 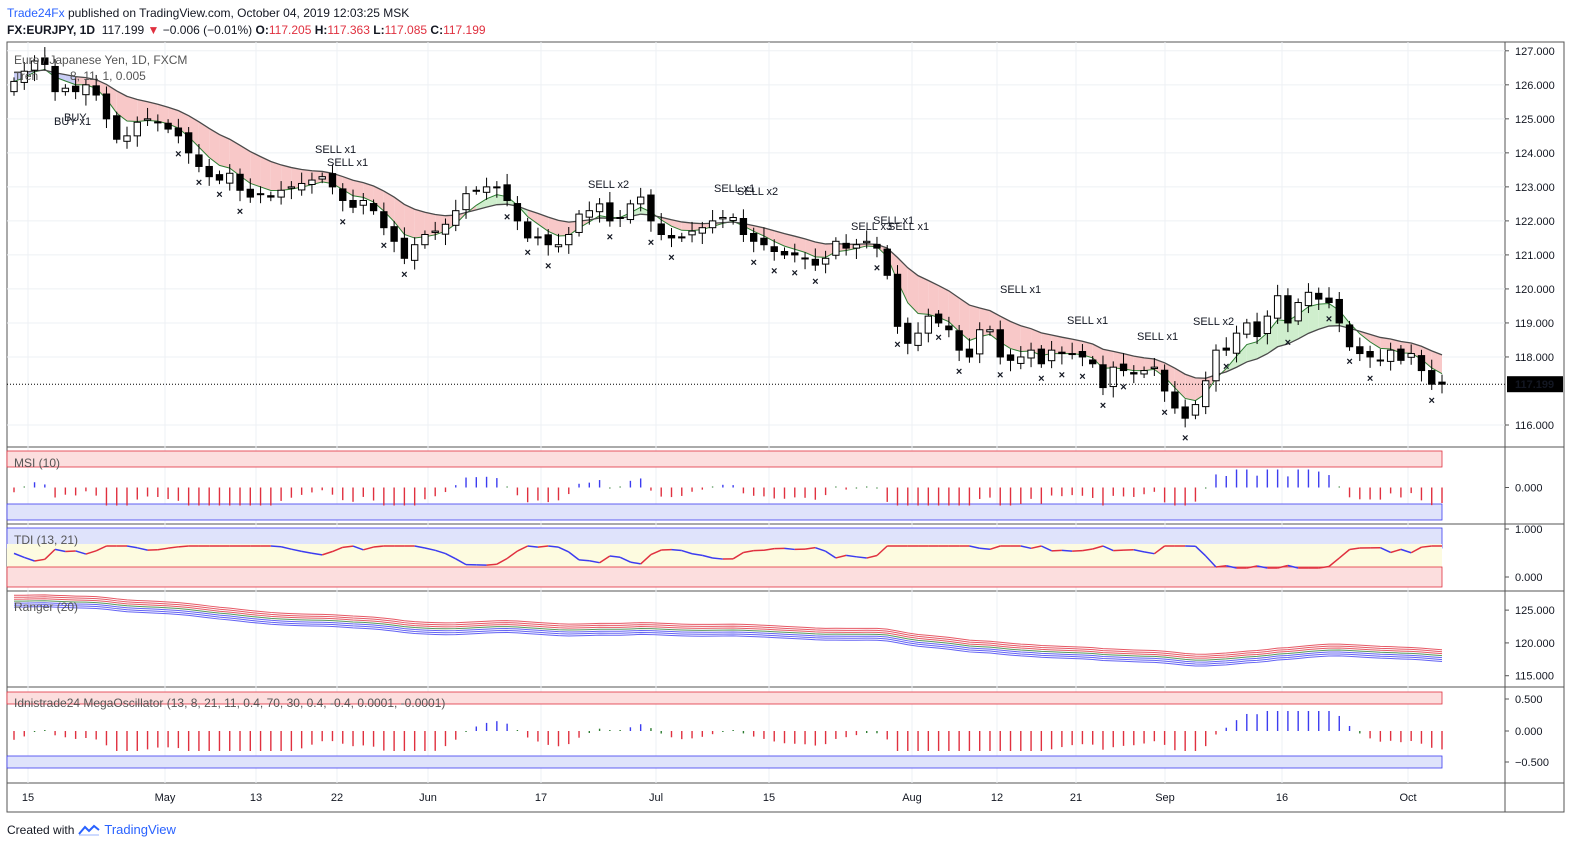 What do you see at coordinates (91, 829) in the screenshot?
I see `footer: Created with TradingView` at bounding box center [91, 829].